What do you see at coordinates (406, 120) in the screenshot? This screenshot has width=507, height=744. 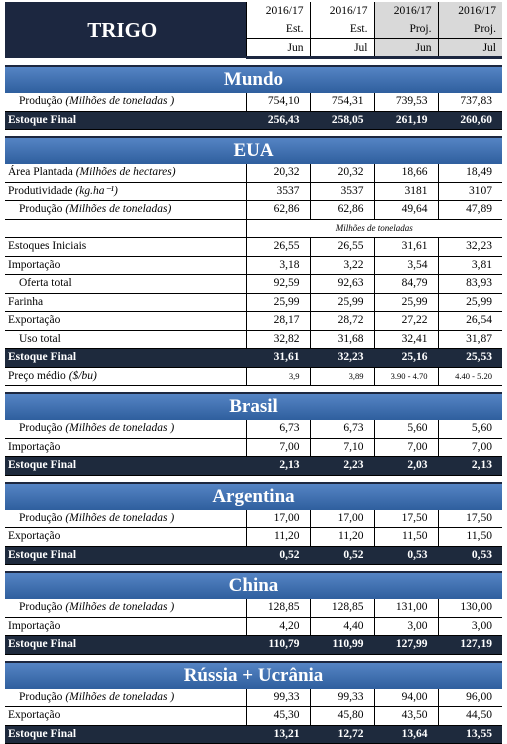 I see `cell-value: 261,19` at bounding box center [406, 120].